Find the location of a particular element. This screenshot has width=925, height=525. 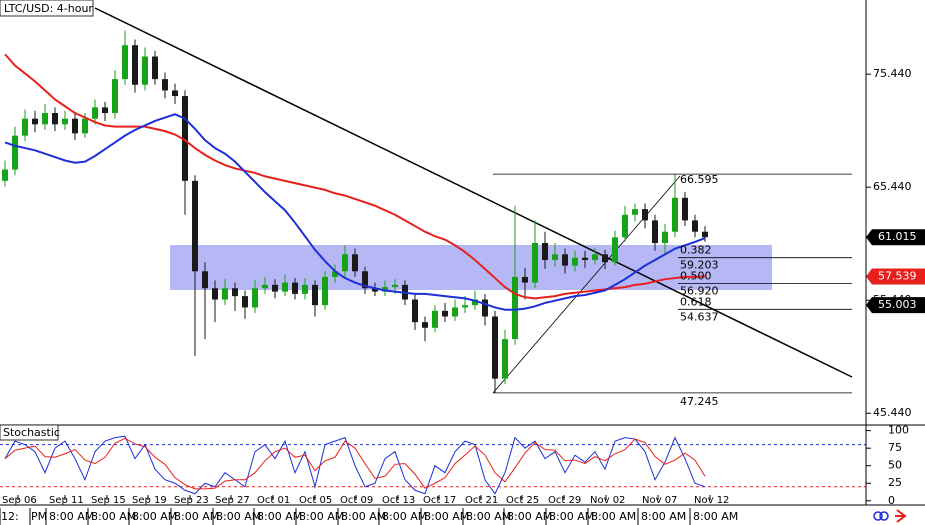

y-tick-label: 65.440 is located at coordinates (892, 186).